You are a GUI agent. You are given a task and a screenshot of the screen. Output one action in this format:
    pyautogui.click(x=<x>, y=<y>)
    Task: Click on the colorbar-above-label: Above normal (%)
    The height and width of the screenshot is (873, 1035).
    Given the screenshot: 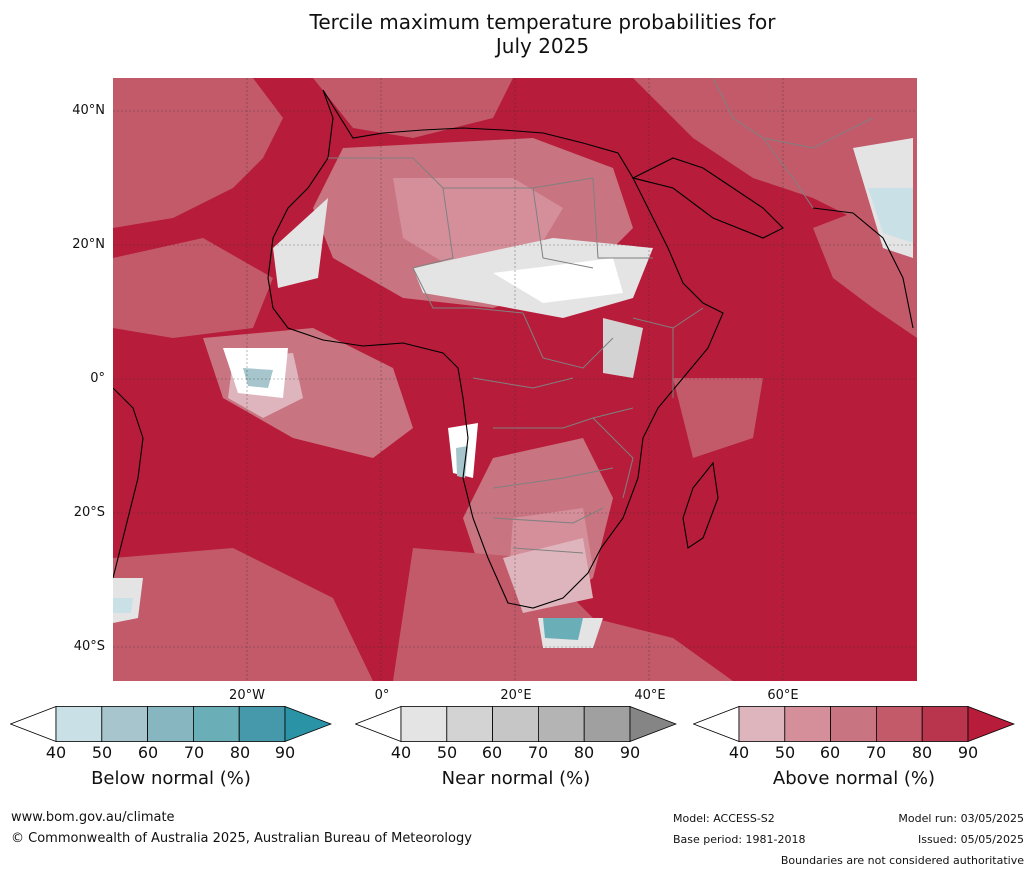 What is the action you would take?
    pyautogui.click(x=854, y=778)
    